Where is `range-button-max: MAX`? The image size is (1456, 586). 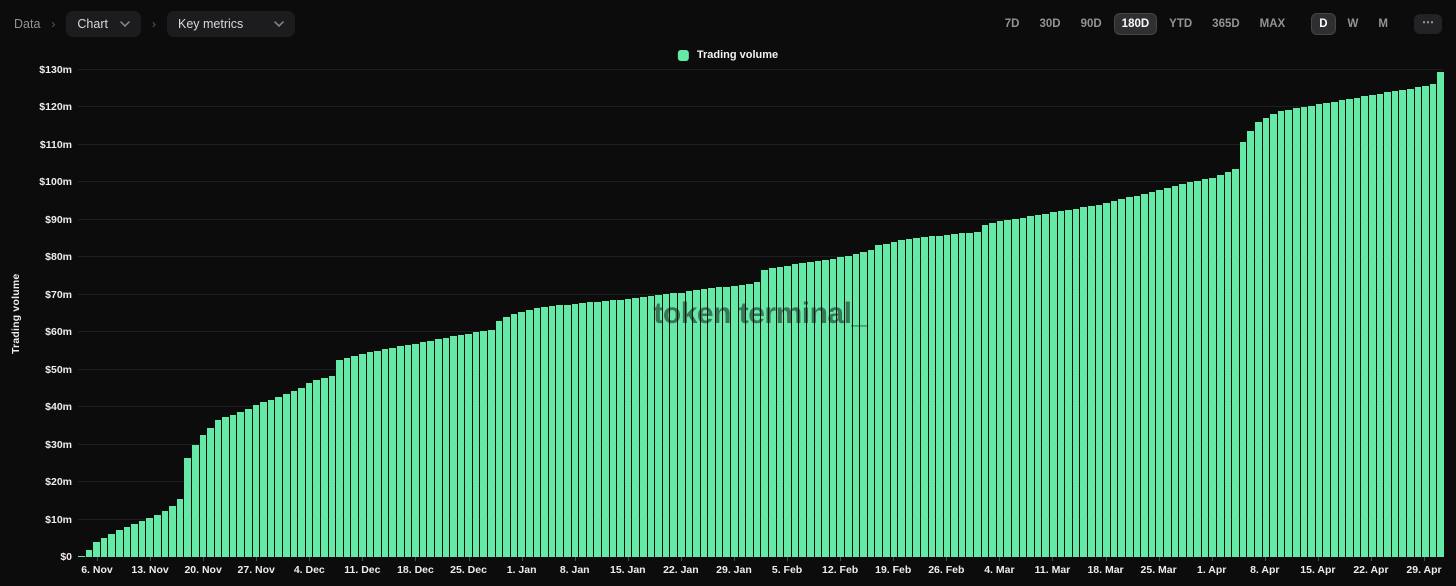
range-button-max: MAX is located at coordinates (1273, 24).